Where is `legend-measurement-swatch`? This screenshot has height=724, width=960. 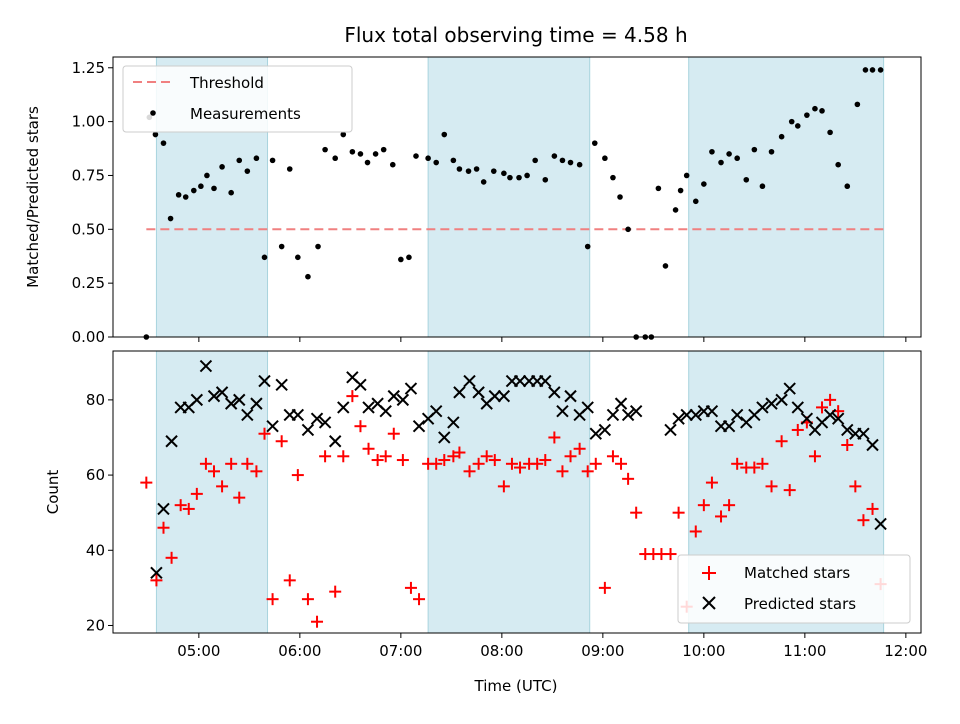
legend-measurement-swatch is located at coordinates (153, 113).